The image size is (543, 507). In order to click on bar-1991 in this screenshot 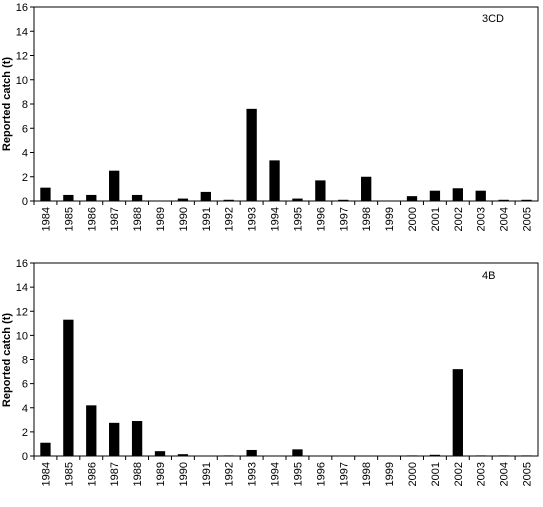, I will do `click(205, 196)`.